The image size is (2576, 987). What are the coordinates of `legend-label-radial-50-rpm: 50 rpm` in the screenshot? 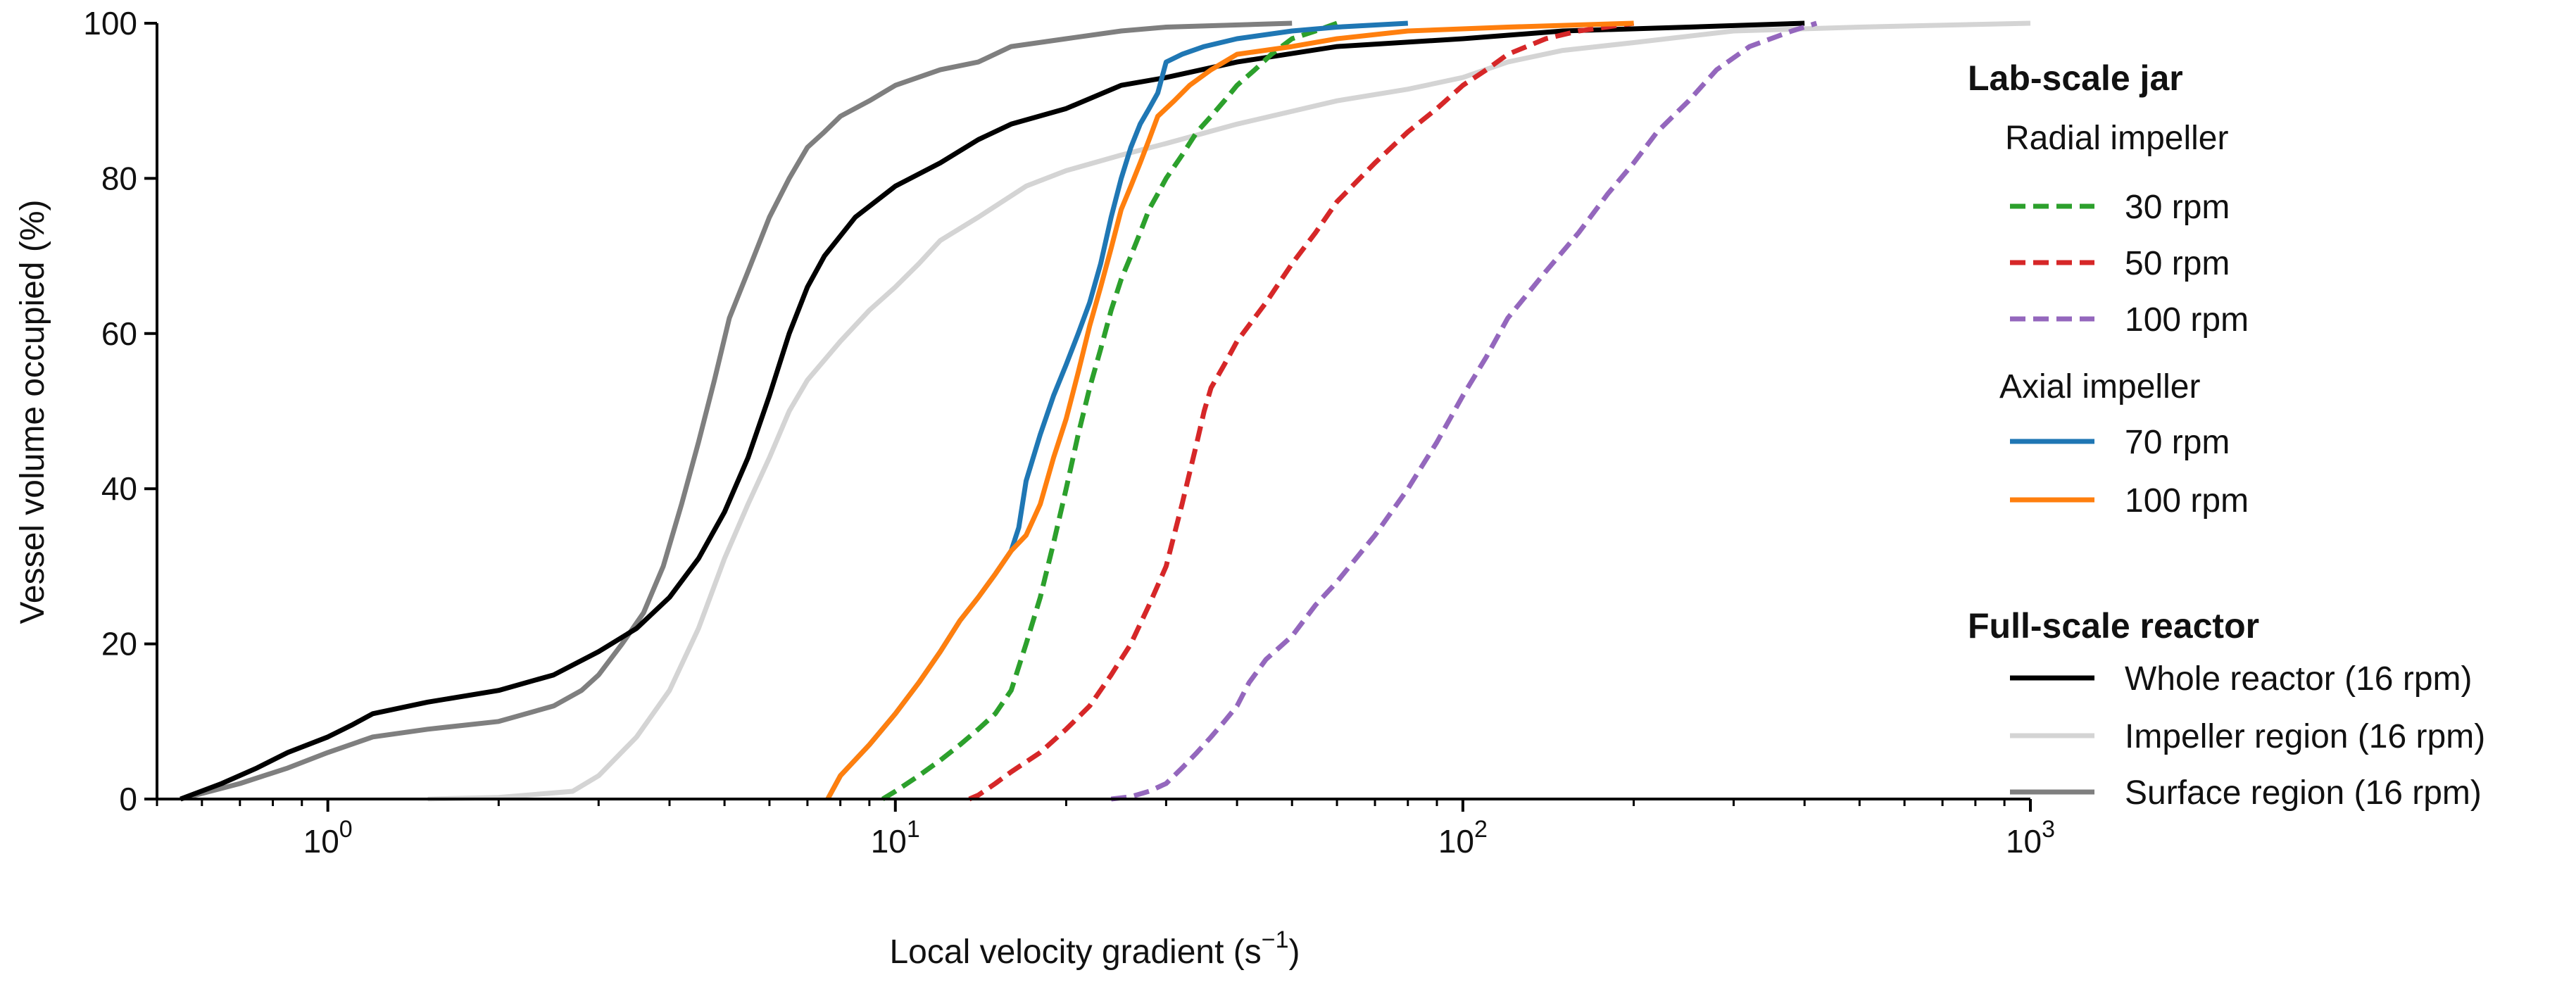 It's located at (2178, 263).